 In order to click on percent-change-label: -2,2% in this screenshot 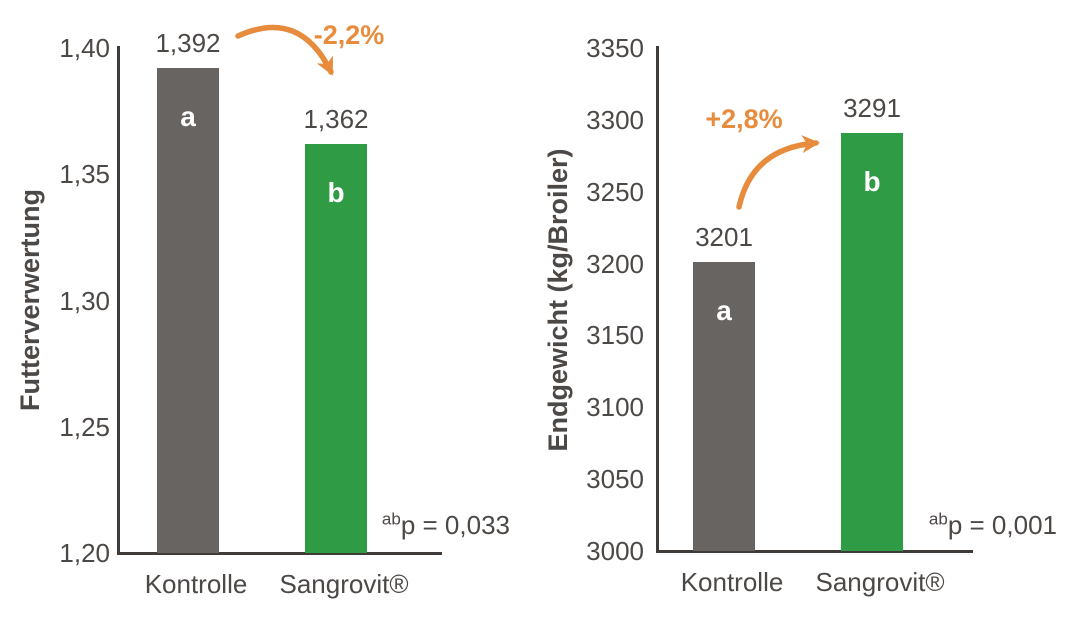, I will do `click(349, 35)`.